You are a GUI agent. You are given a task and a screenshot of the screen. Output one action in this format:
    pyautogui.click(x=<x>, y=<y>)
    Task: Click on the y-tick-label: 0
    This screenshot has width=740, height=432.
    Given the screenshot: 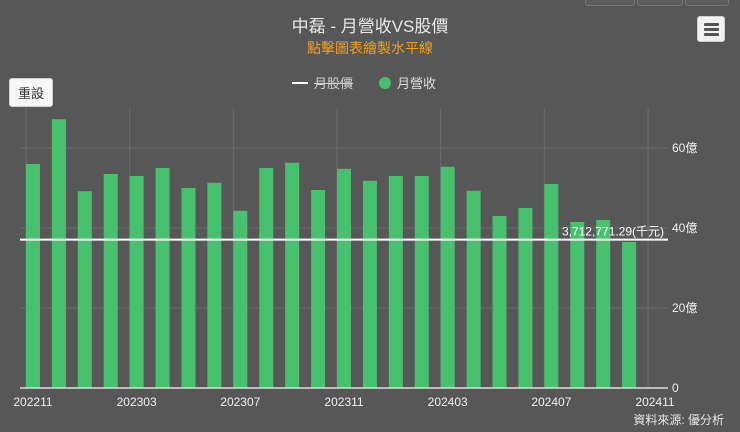 What is the action you would take?
    pyautogui.click(x=675, y=388)
    